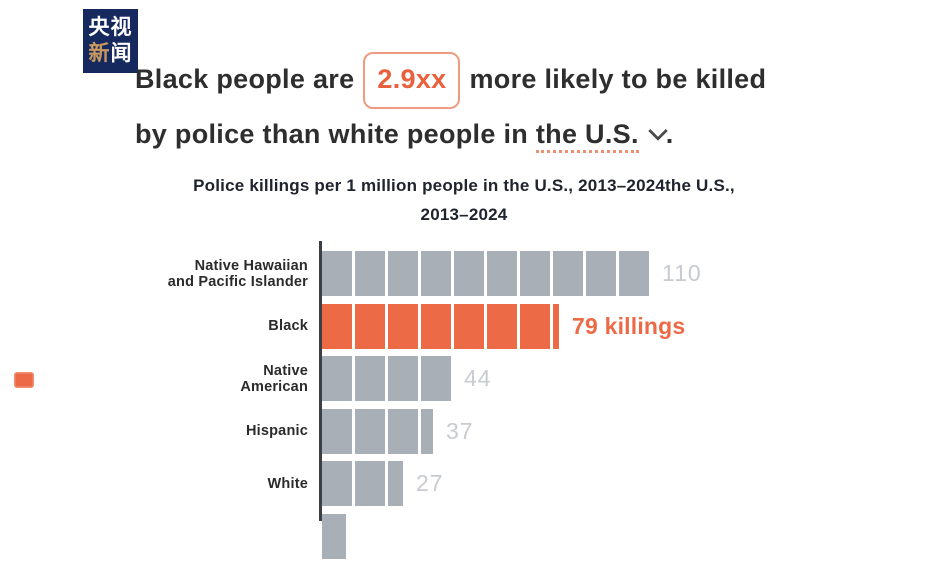 The height and width of the screenshot is (566, 928). I want to click on category-label: Hispanic, so click(276, 431).